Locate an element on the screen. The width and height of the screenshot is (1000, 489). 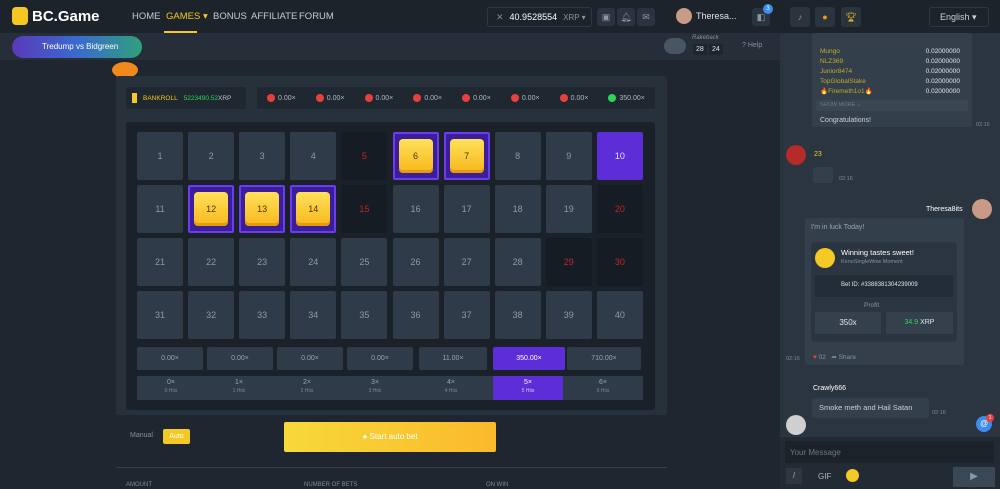
cell-31: 31 is located at coordinates (160, 315).